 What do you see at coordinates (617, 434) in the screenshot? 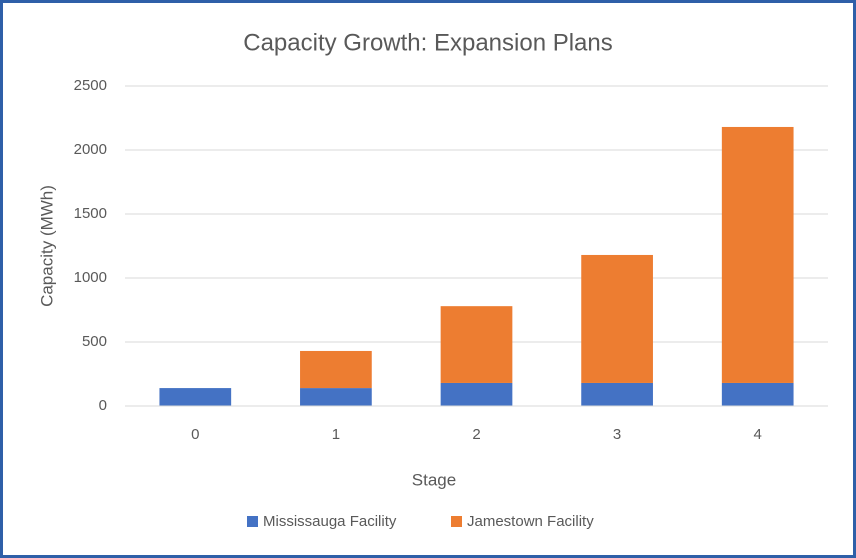
I see `x-tick-label: 3` at bounding box center [617, 434].